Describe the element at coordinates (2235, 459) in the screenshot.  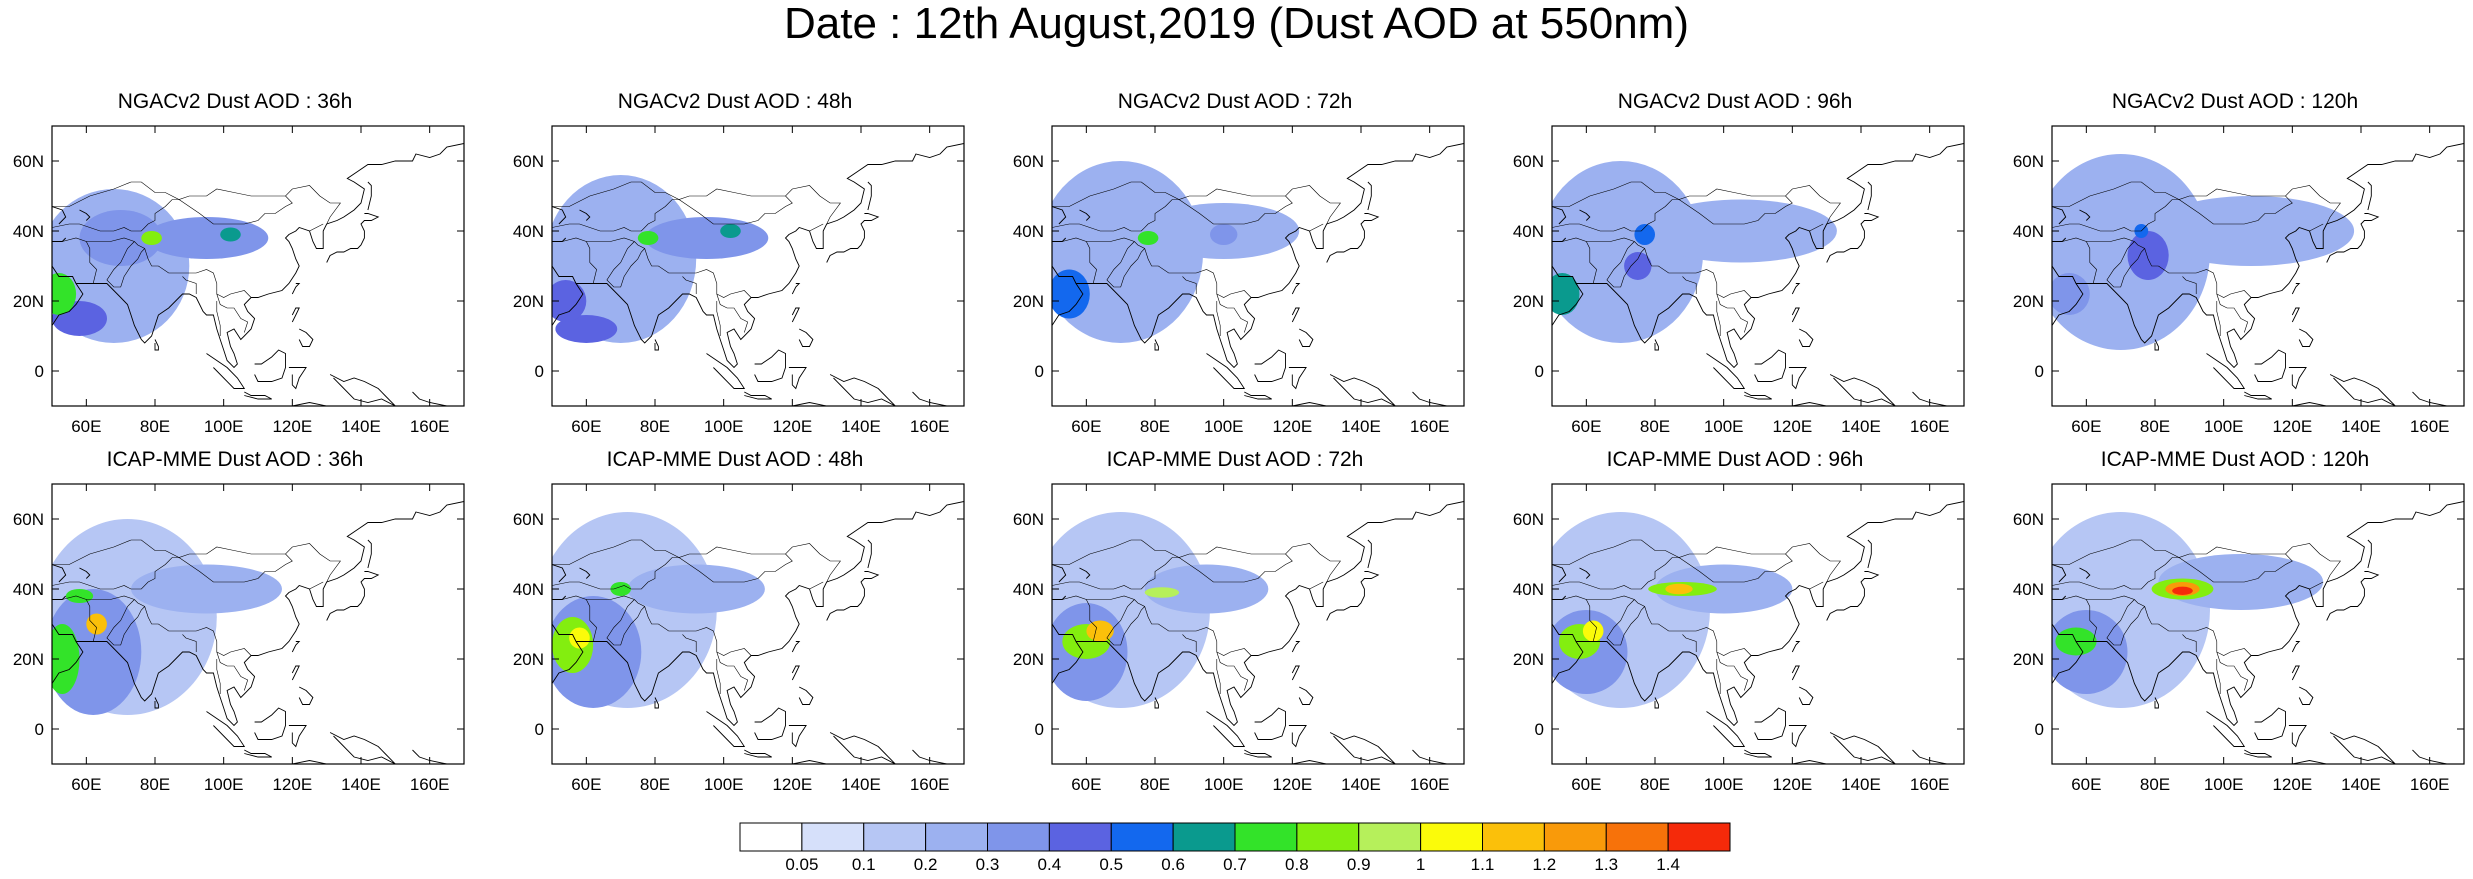
I see `panel-title: ICAP-MME Dust AOD : 120h` at that location.